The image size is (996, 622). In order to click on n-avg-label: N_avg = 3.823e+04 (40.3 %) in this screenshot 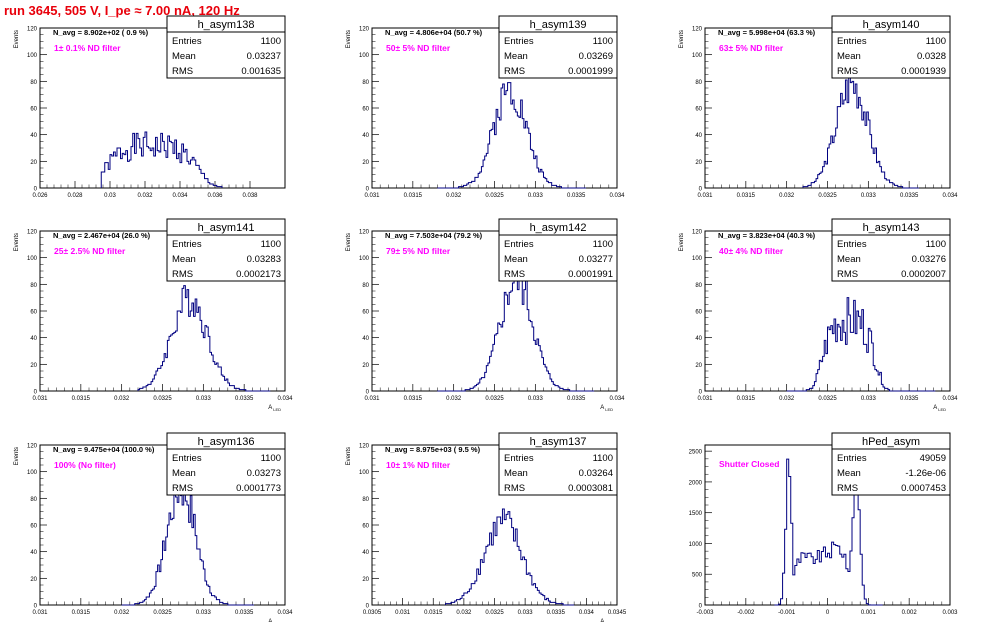, I will do `click(767, 235)`.